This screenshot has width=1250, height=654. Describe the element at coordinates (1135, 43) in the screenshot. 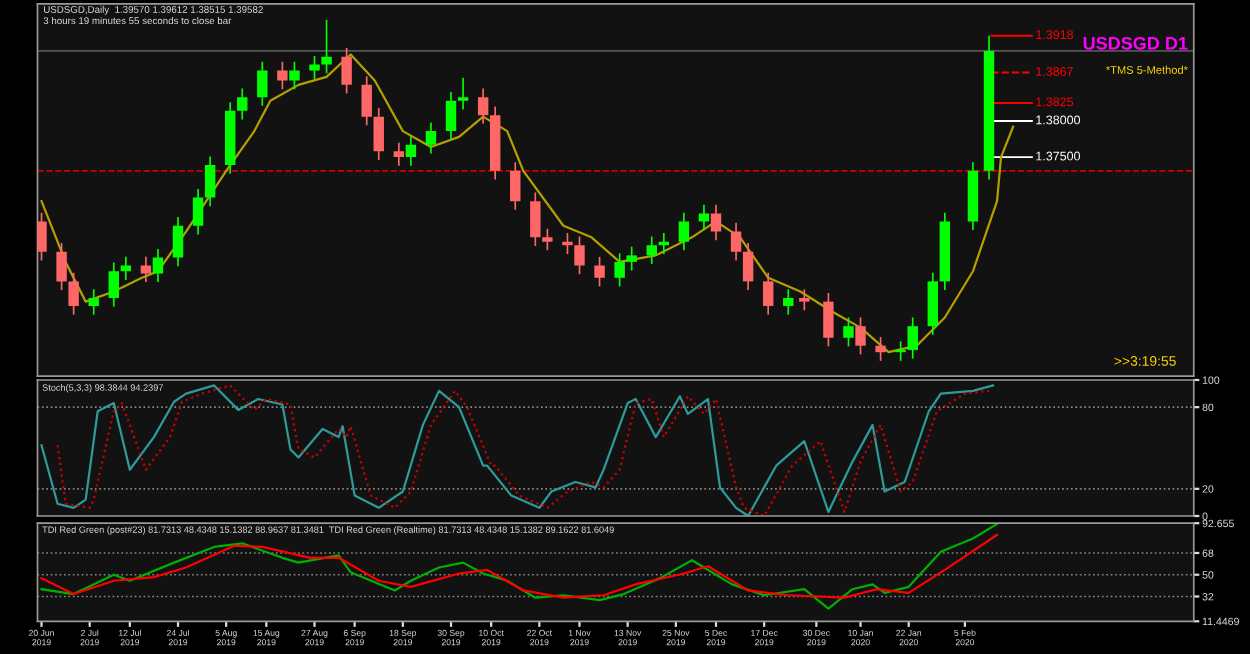

I see `text: USDSGD D1` at that location.